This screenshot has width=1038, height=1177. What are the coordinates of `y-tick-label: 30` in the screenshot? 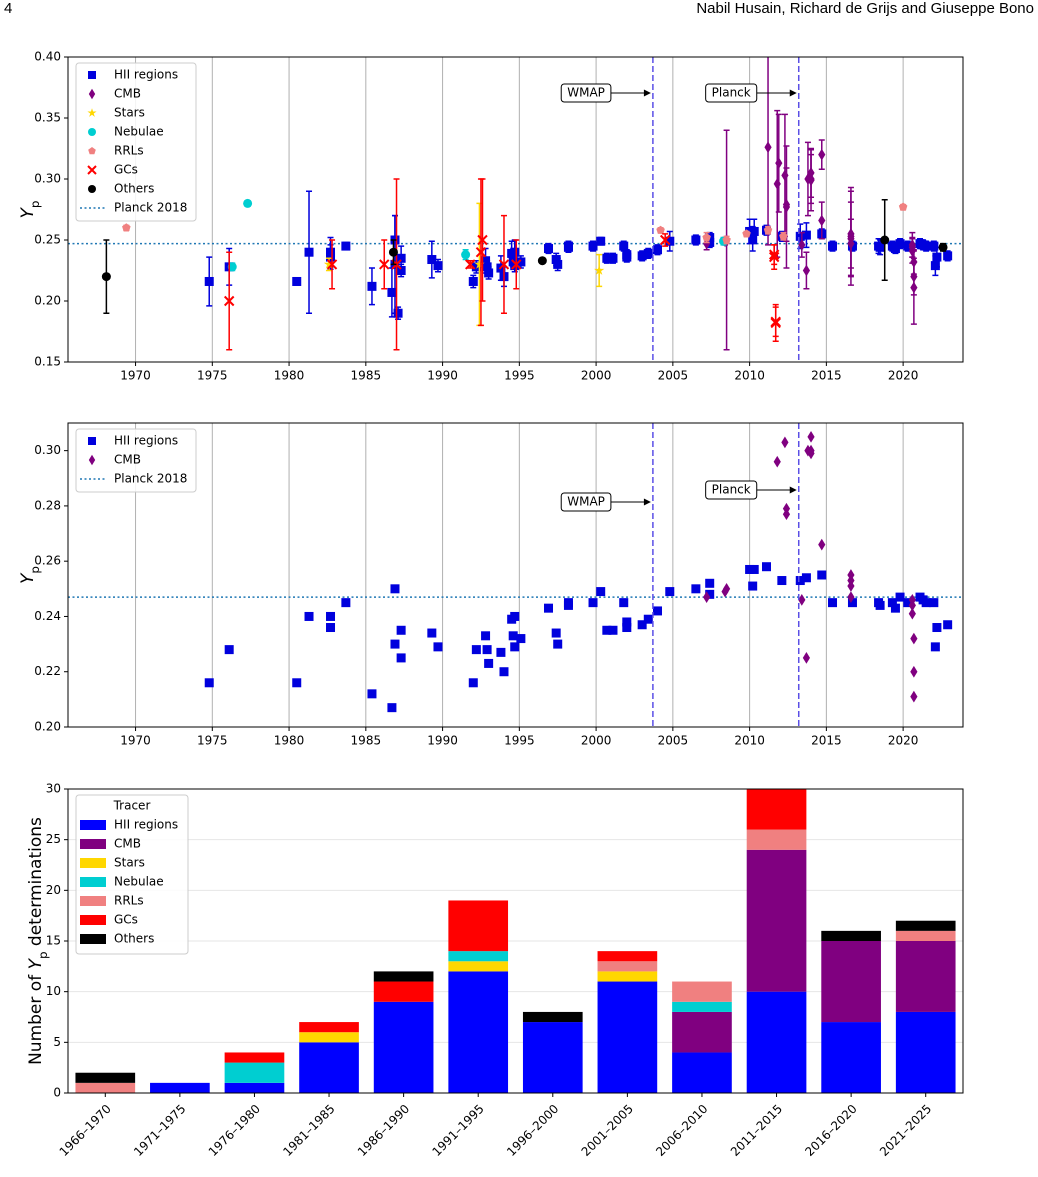 It's located at (53, 789).